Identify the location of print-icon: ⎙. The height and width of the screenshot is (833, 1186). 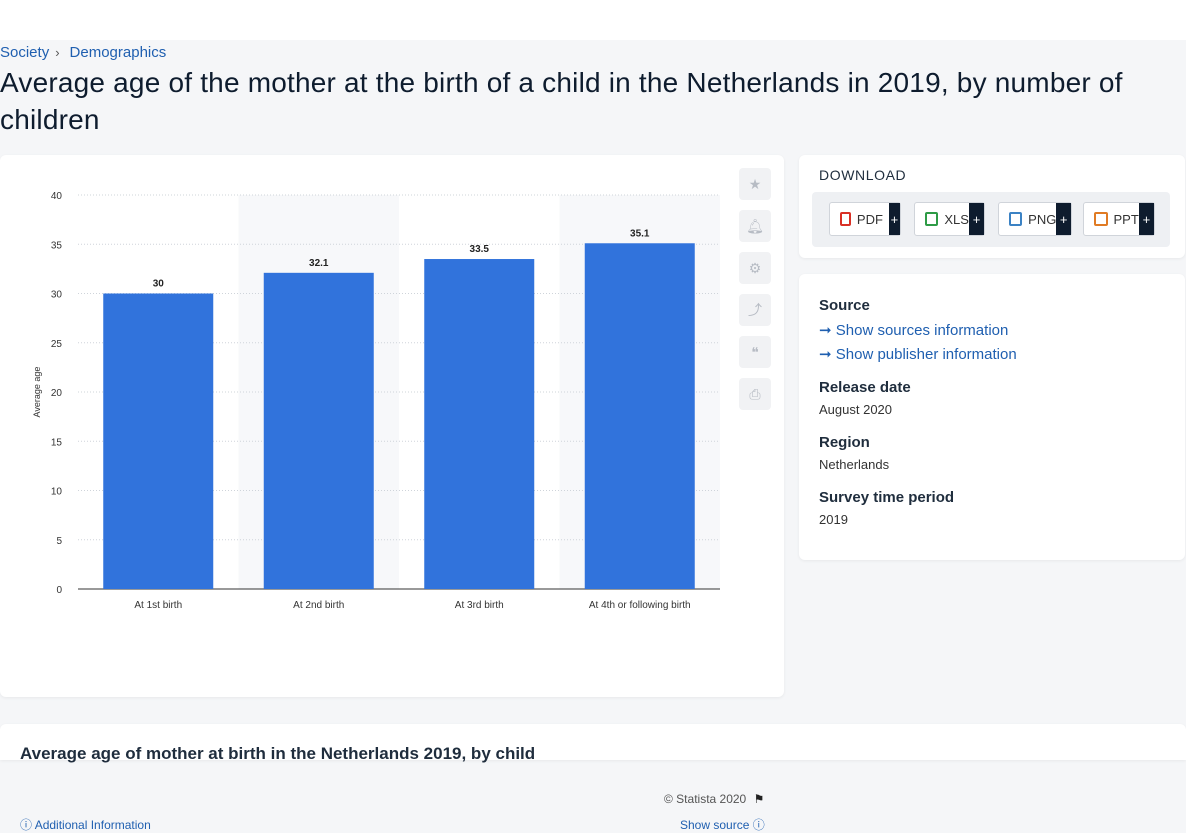
(755, 394).